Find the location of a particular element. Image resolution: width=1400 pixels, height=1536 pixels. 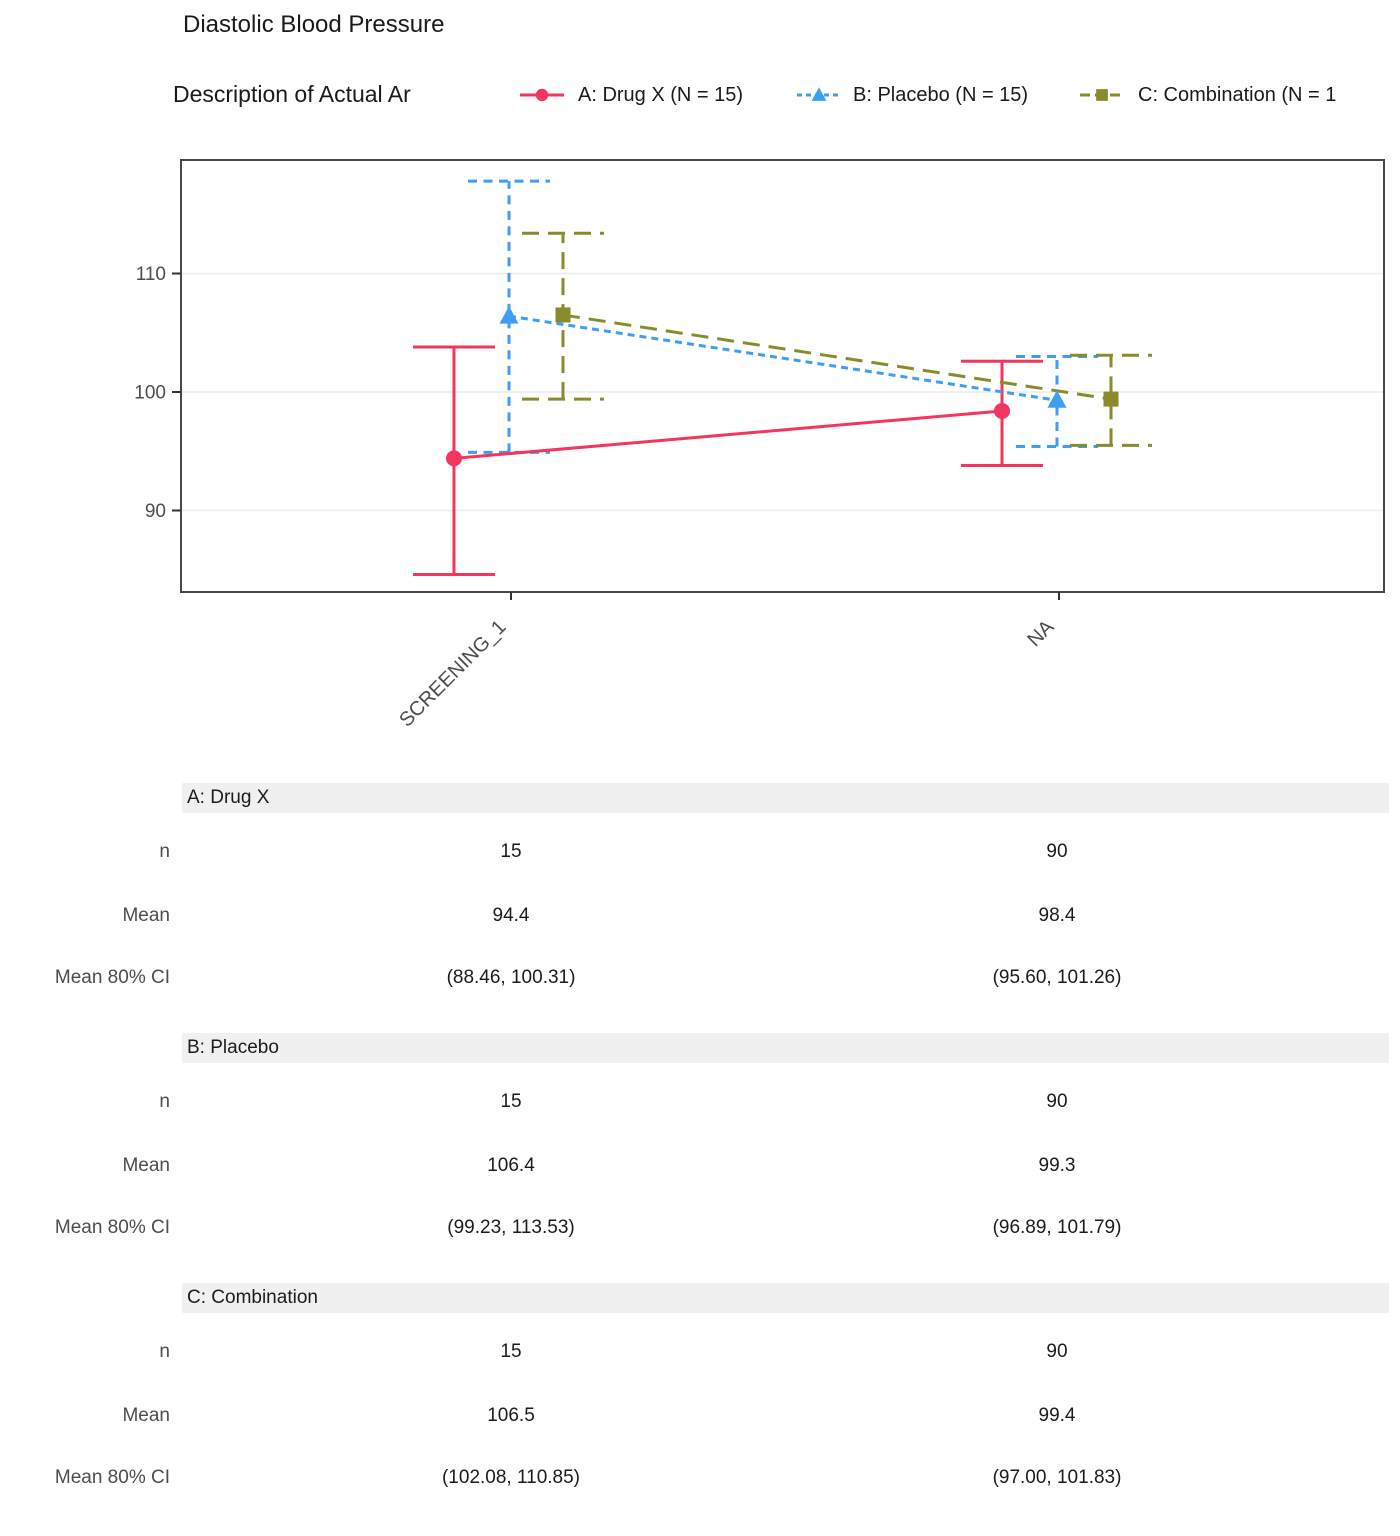

legend-key-triangle-icon is located at coordinates (819, 94).